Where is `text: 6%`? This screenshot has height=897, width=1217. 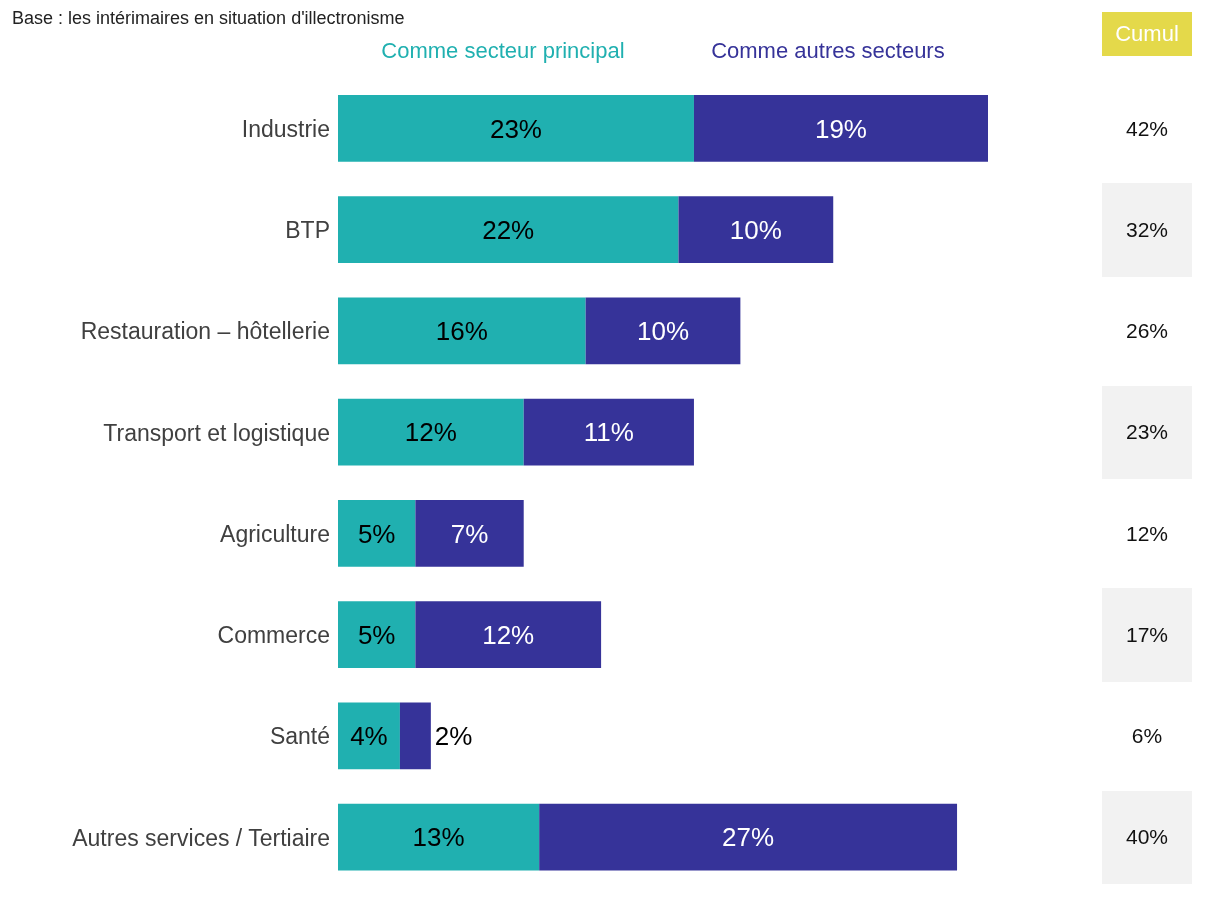 text: 6% is located at coordinates (1147, 736).